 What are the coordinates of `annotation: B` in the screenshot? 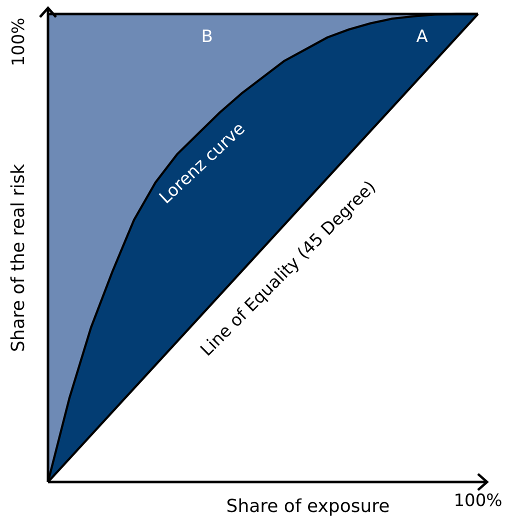 It's located at (207, 37).